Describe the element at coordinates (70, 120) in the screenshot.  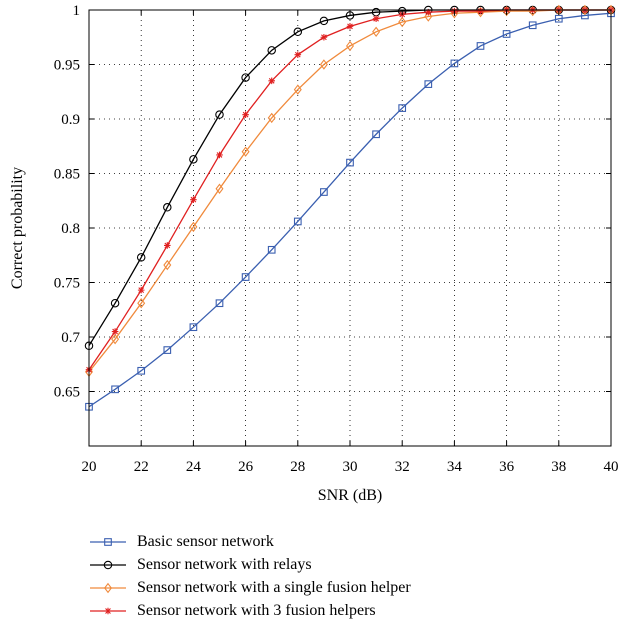
I see `y-tick-label: 0.9` at that location.